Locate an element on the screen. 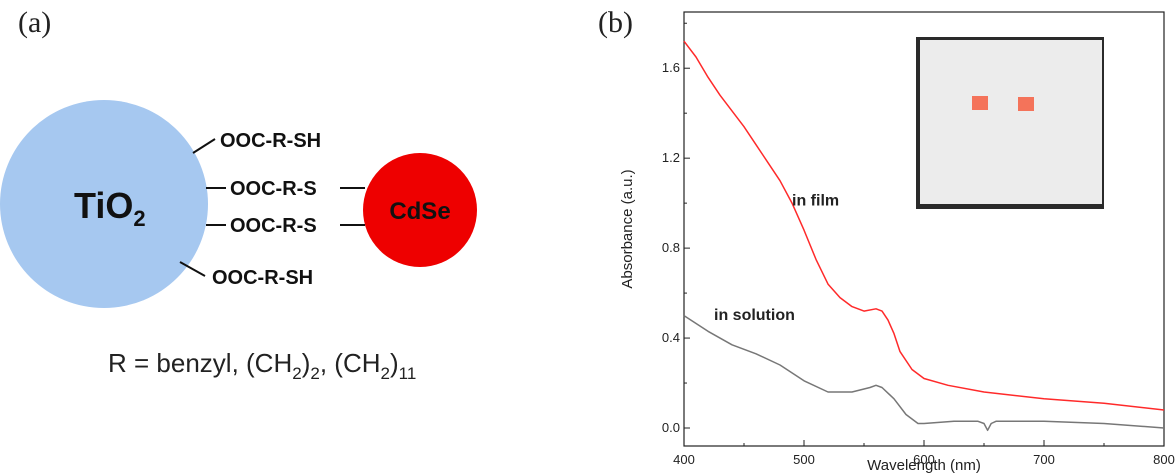 The height and width of the screenshot is (475, 1176). series-line-in-solution is located at coordinates (924, 373).